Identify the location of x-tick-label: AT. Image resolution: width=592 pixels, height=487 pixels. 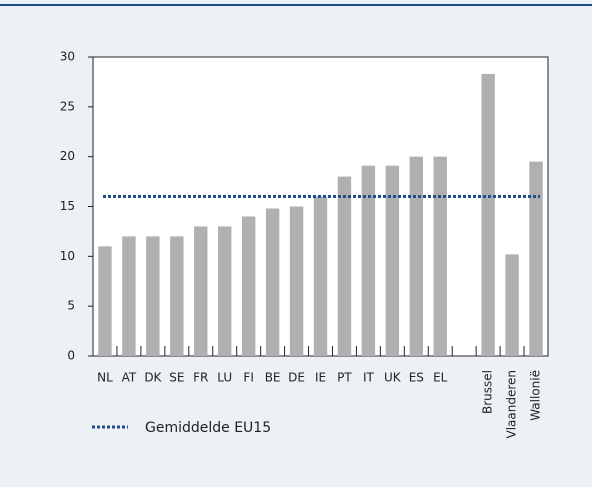
(129, 378).